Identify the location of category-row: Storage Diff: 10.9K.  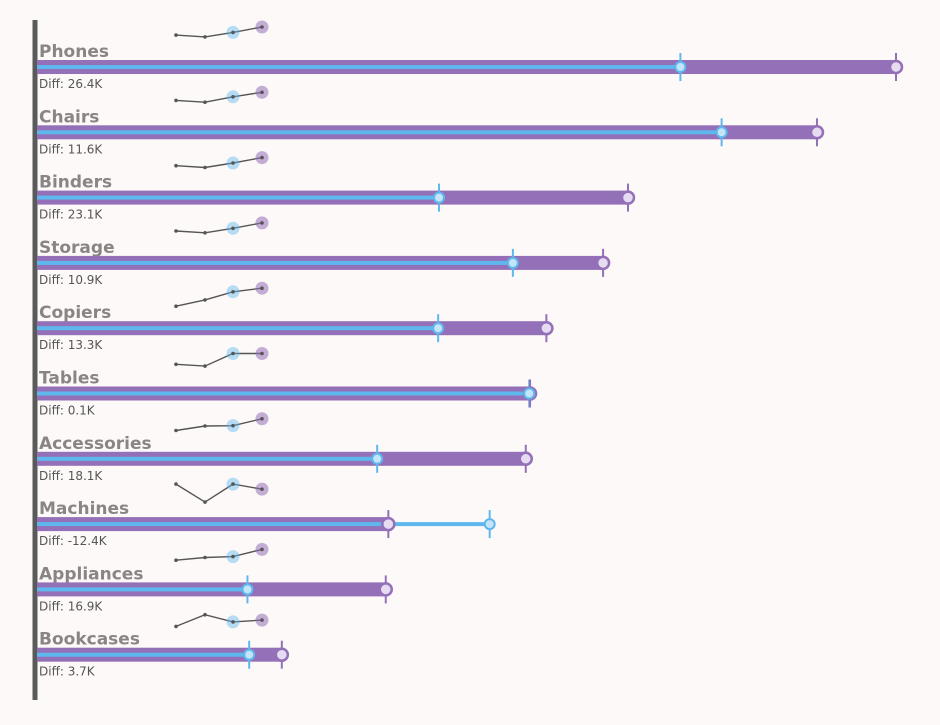
(324, 251).